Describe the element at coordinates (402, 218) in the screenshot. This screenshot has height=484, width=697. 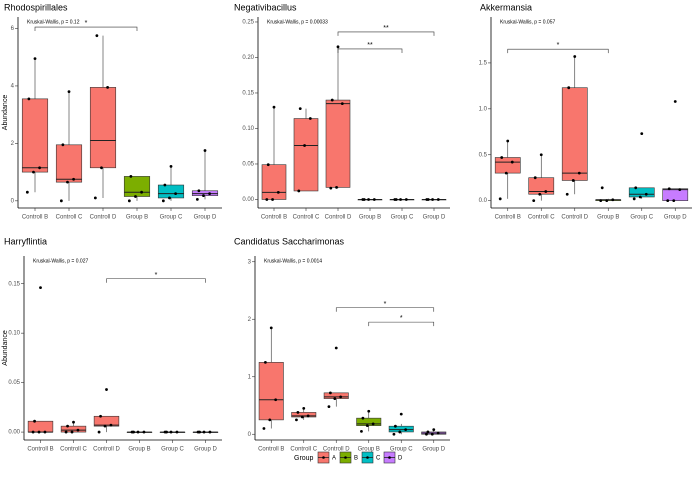
I see `x-tick-label: Group C` at that location.